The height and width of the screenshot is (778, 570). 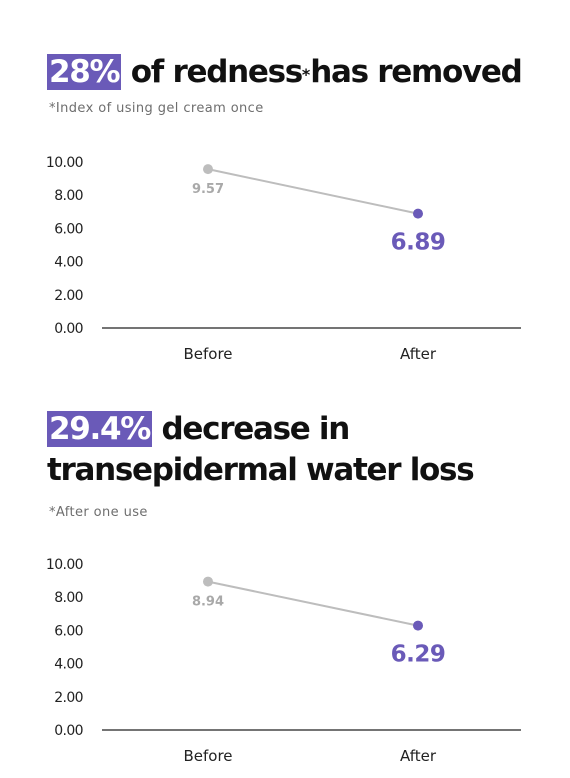 I want to click on redness-headline-text-b: has removed, so click(x=416, y=72).